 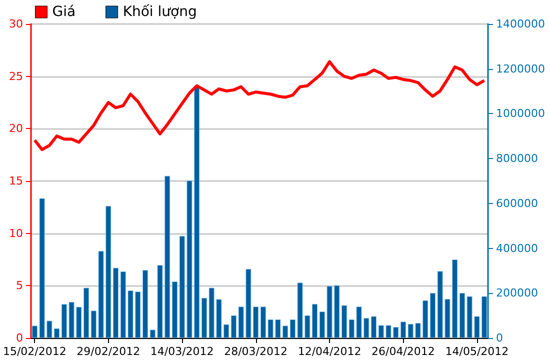 What do you see at coordinates (517, 293) in the screenshot?
I see `y2-tick-label: 200000` at bounding box center [517, 293].